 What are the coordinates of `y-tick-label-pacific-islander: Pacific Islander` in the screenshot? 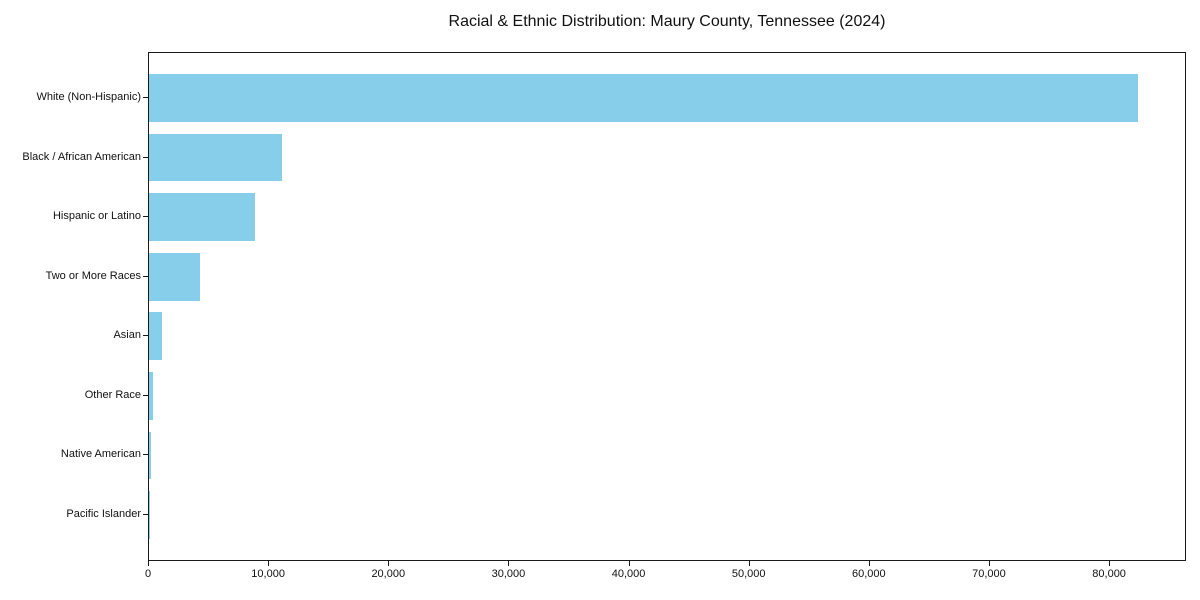 It's located at (103, 513).